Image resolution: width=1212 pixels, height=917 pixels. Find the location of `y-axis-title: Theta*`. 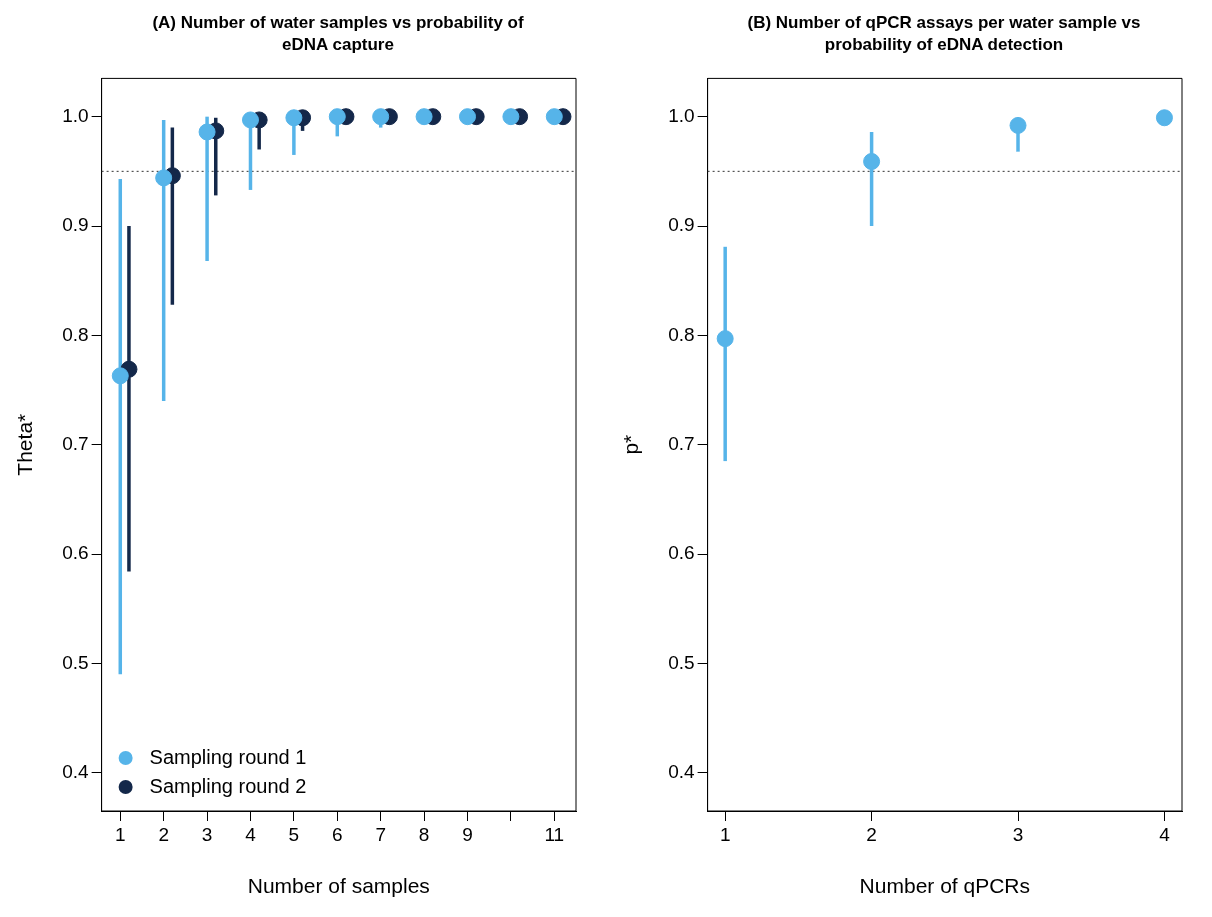

y-axis-title: Theta* is located at coordinates (25, 444).